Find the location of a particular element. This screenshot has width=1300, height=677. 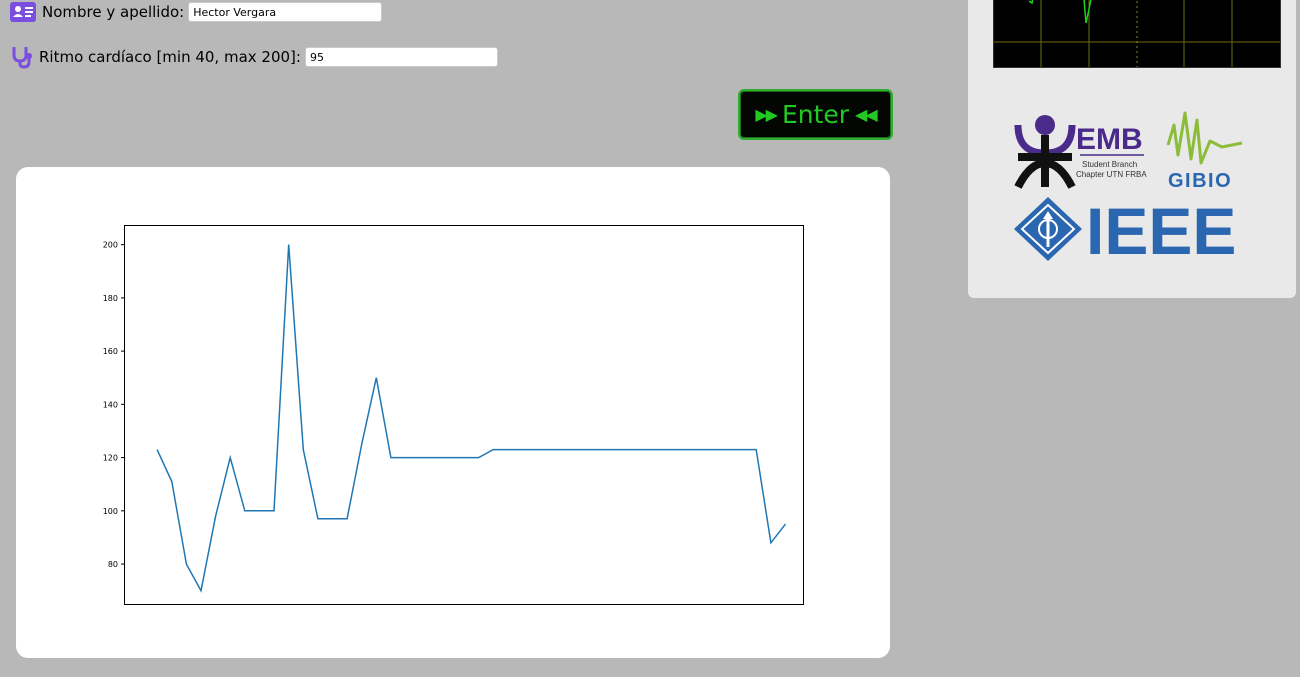

y-tick-label: 140 is located at coordinates (110, 404).